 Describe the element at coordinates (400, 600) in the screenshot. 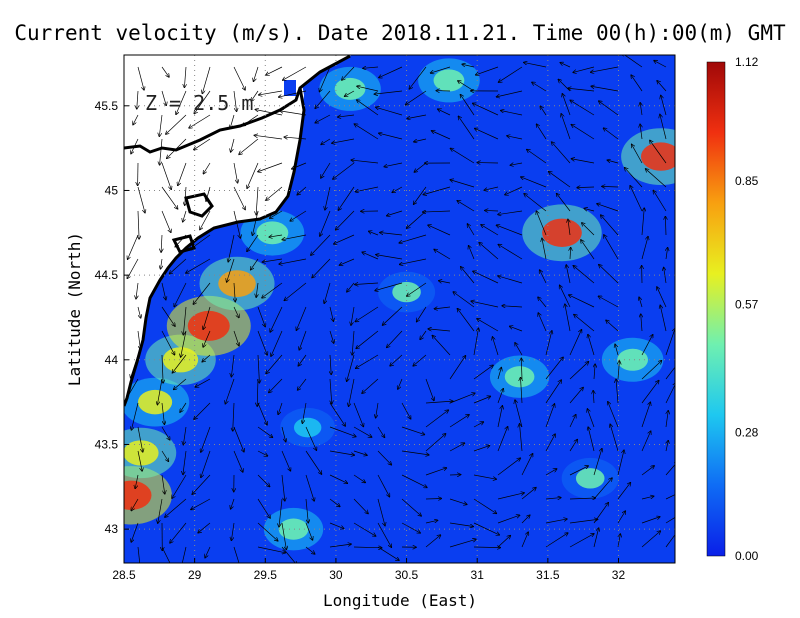

I see `x-axis-label: Longitude (East)` at that location.